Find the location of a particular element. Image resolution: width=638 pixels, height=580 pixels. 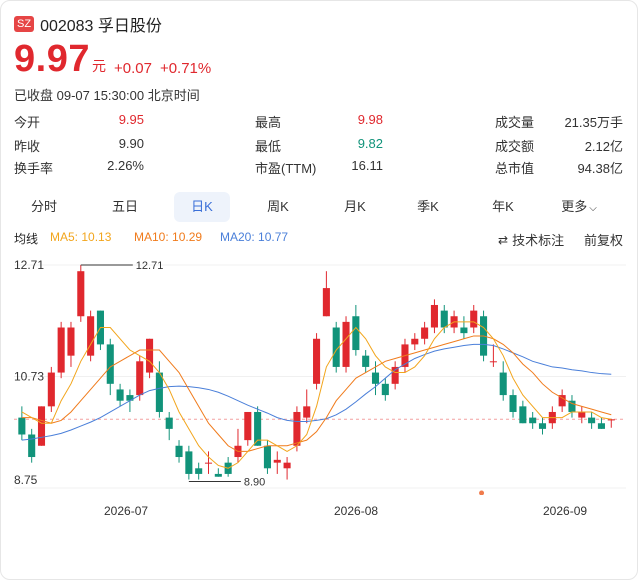

stat-value: 9.82 is located at coordinates (370, 143).